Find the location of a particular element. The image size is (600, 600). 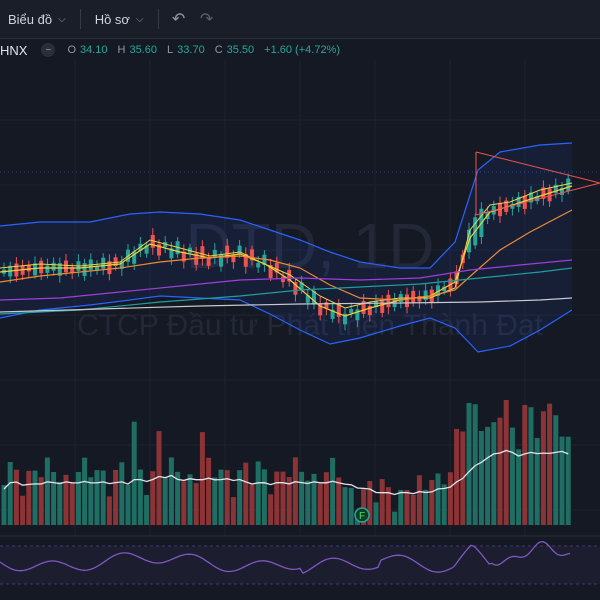

chart-toolbar: Biểu đồ ⌵ Hồ sơ ⌵ ↶ ↷ is located at coordinates (300, 19).